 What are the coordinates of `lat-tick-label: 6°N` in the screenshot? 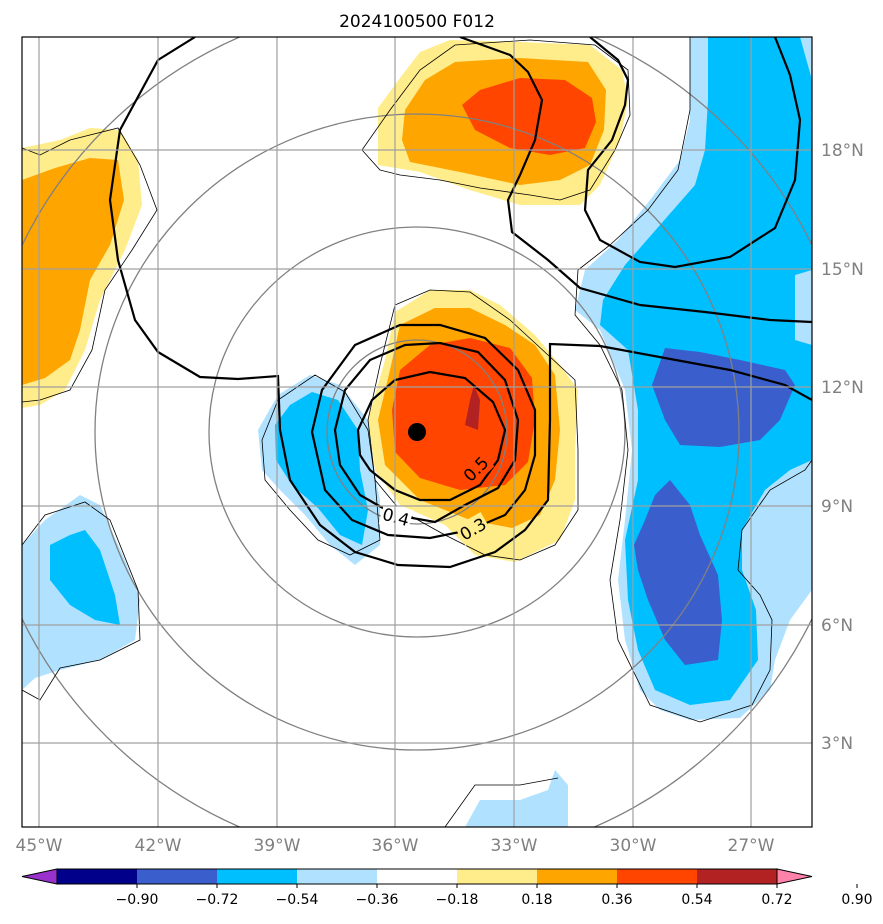 It's located at (837, 626).